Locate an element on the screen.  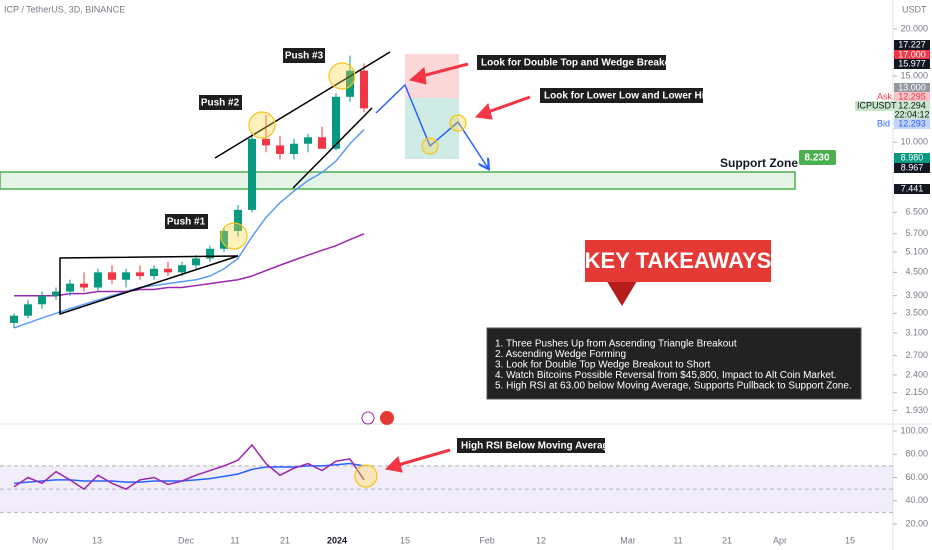
y-tick-label: 80.00 is located at coordinates (916, 454).